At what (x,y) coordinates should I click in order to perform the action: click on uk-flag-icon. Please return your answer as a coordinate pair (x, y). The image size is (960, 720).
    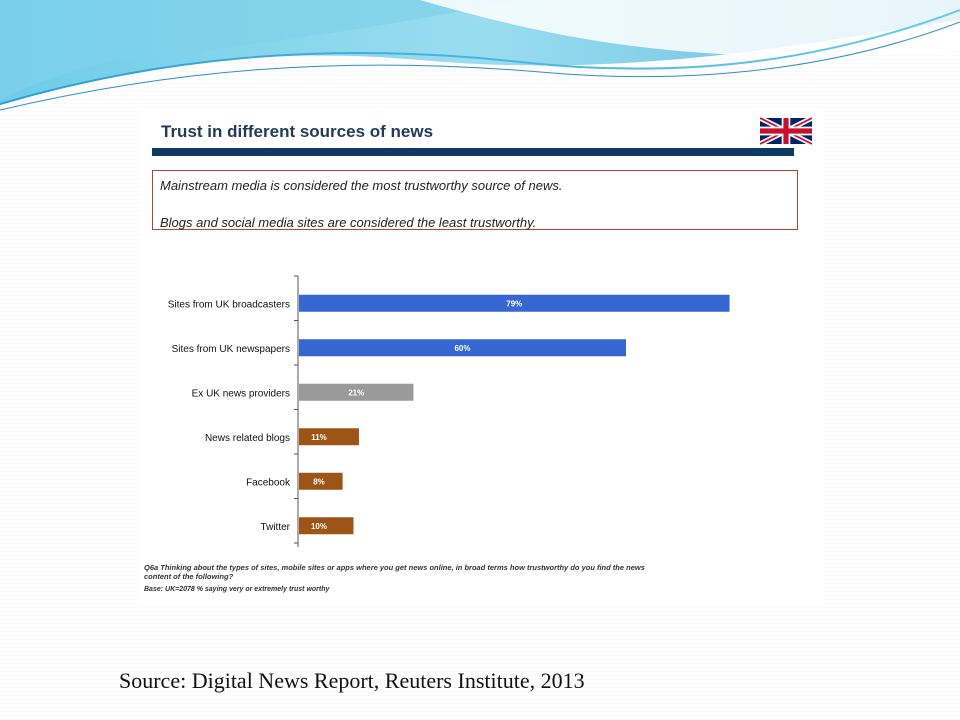
    Looking at the image, I should click on (786, 131).